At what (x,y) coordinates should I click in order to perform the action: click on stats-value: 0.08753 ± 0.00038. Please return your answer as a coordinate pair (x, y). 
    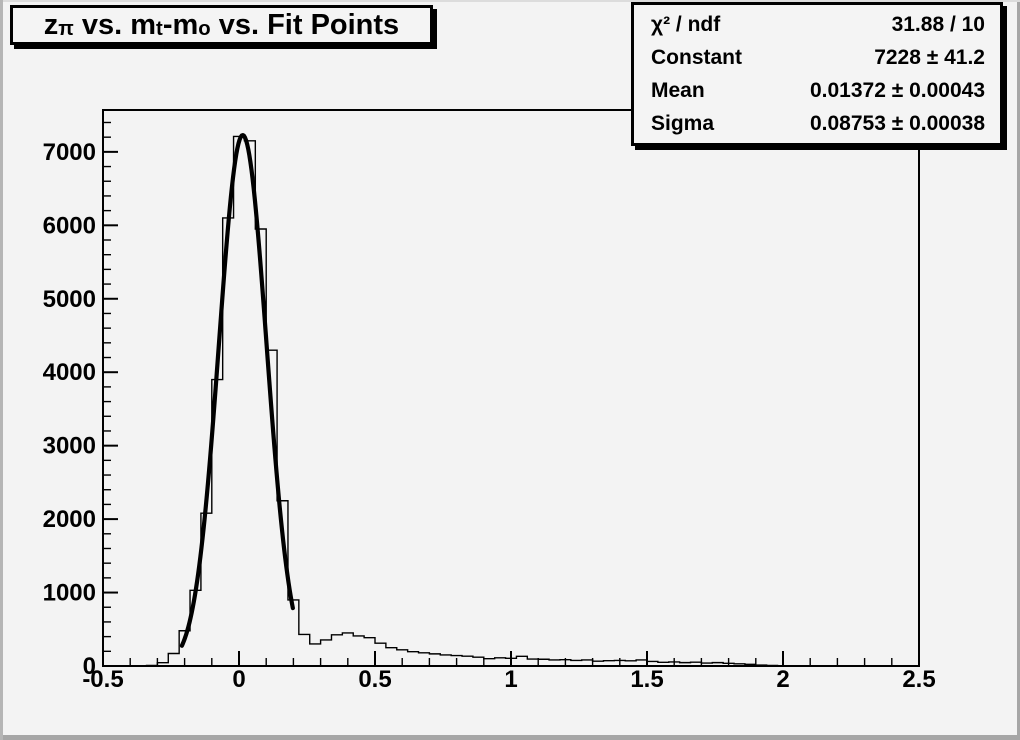
    Looking at the image, I should click on (897, 123).